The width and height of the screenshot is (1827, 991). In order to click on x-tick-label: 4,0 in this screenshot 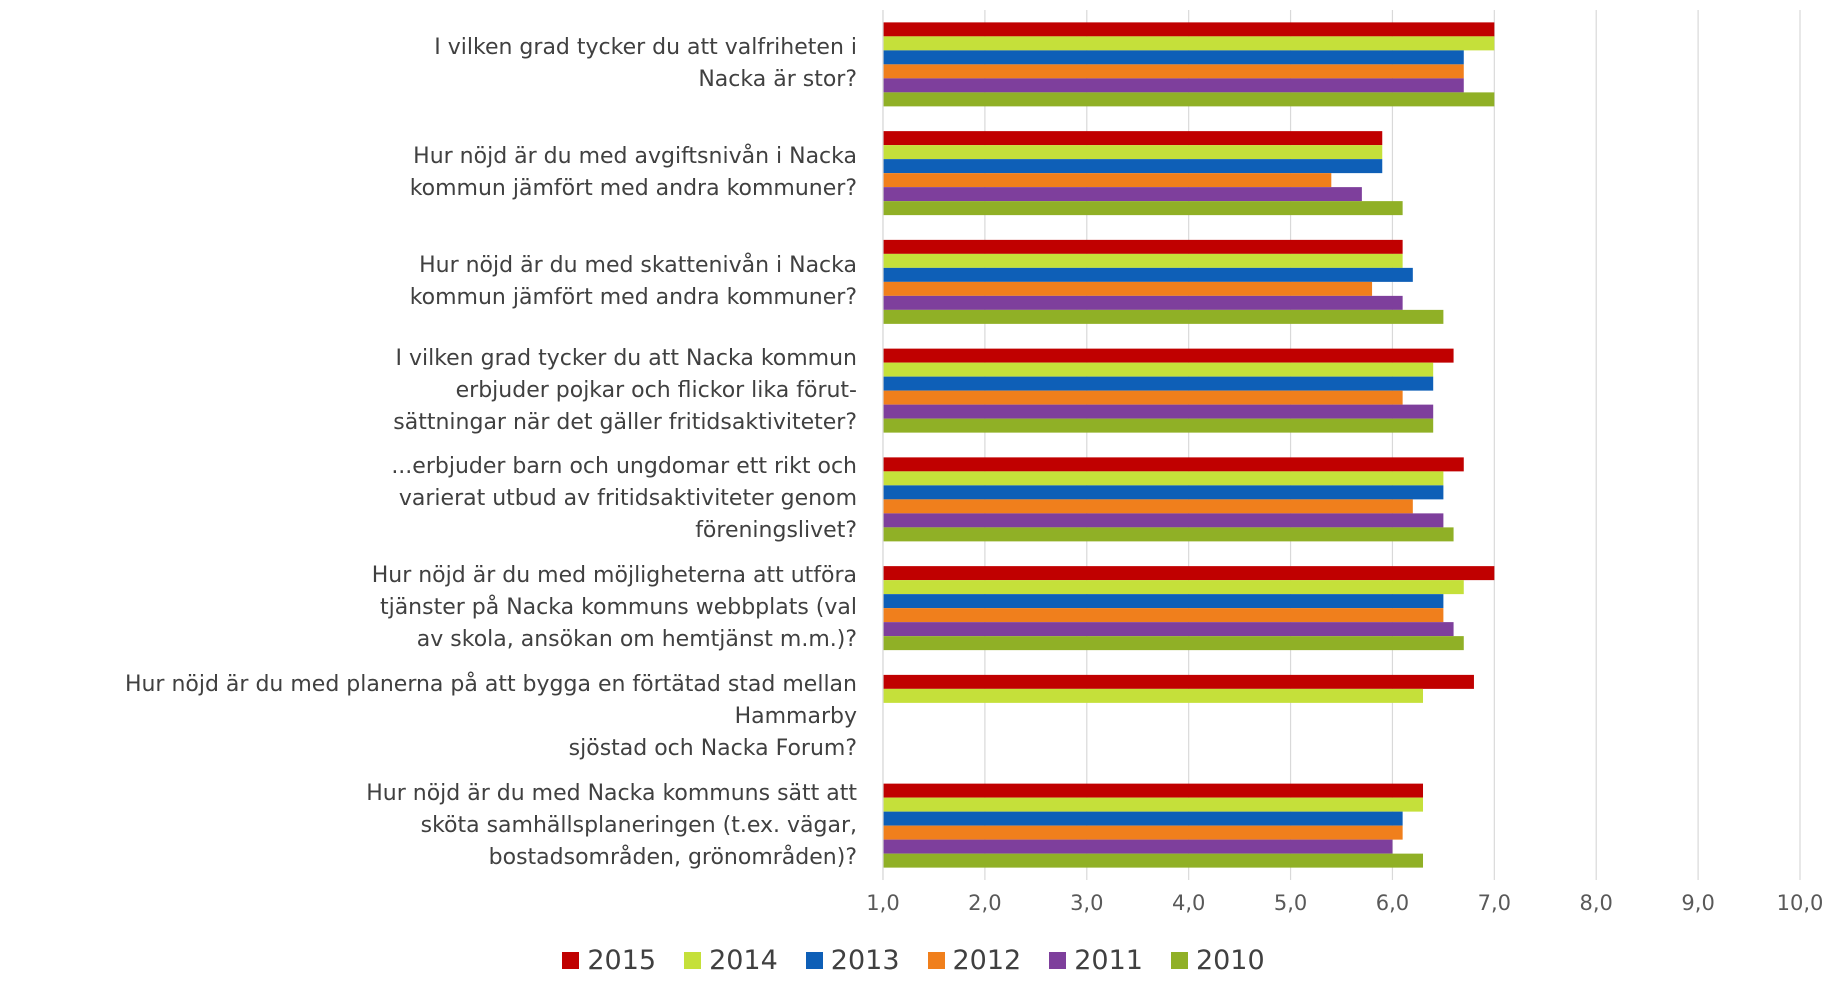, I will do `click(1188, 903)`.